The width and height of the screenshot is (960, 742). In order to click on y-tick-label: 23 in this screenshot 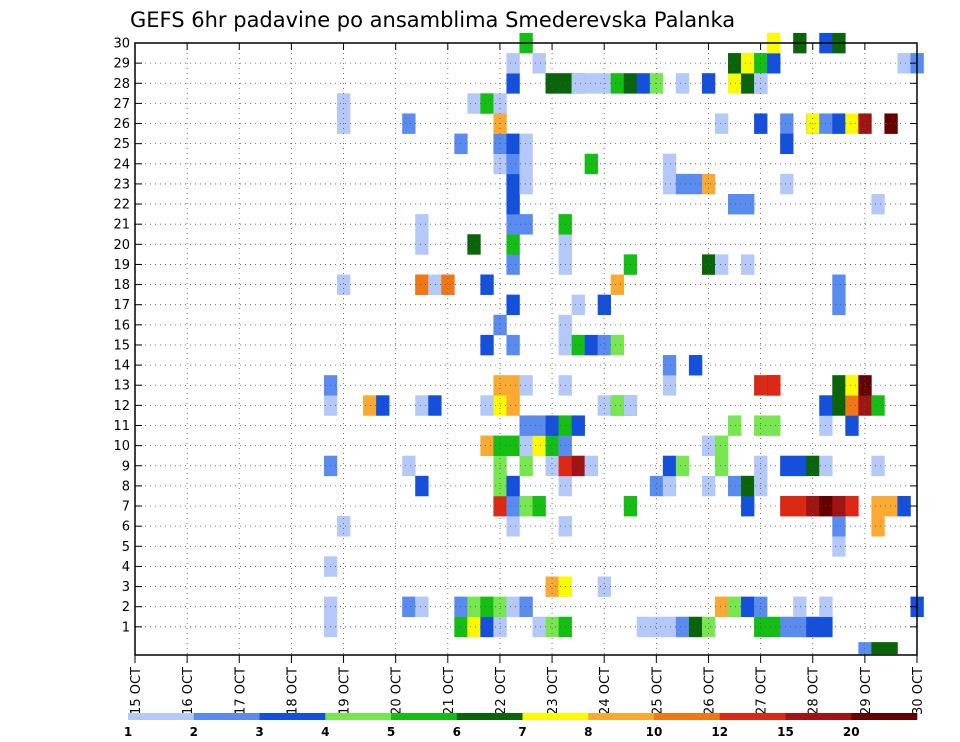, I will do `click(121, 184)`.